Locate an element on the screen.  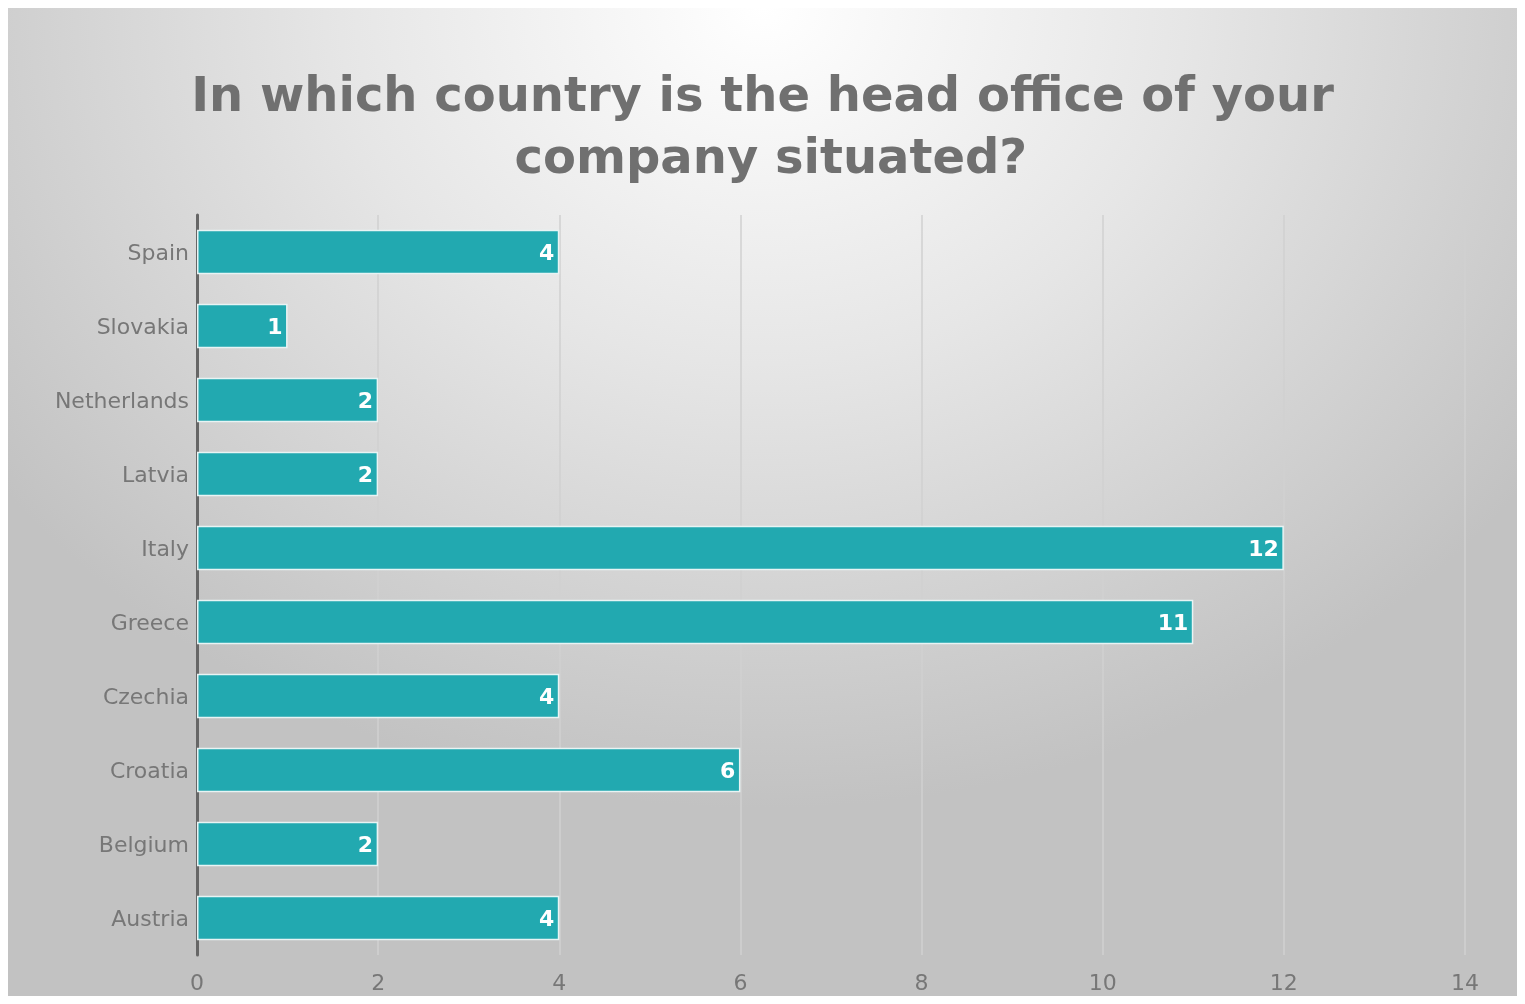
x-tick-label: 8 is located at coordinates (921, 982).